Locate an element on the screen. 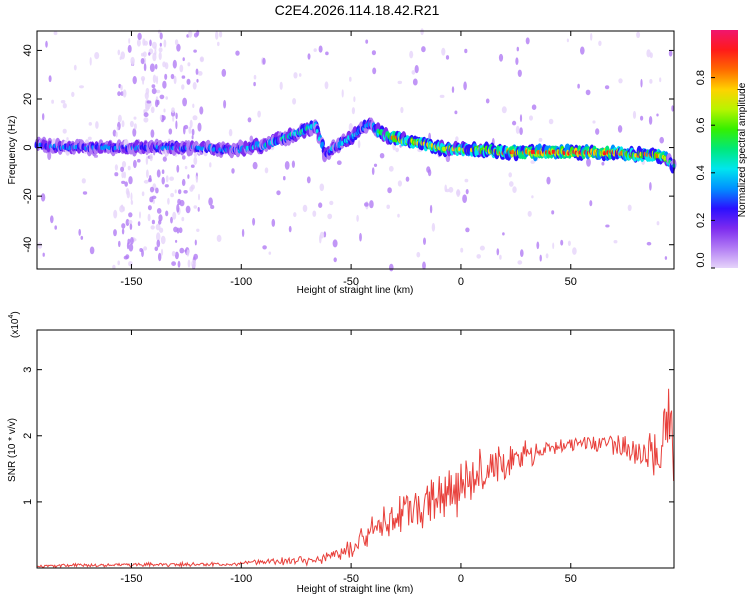  spectrogram-y-tick-label: -40 is located at coordinates (28, 245).